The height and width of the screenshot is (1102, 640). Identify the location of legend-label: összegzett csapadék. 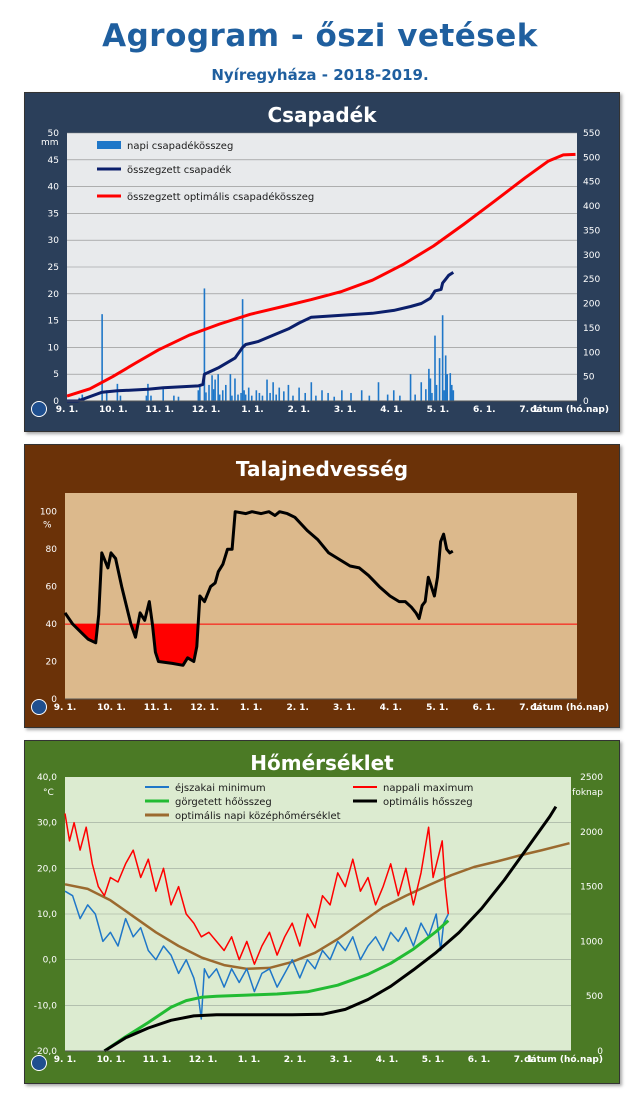
(179, 170).